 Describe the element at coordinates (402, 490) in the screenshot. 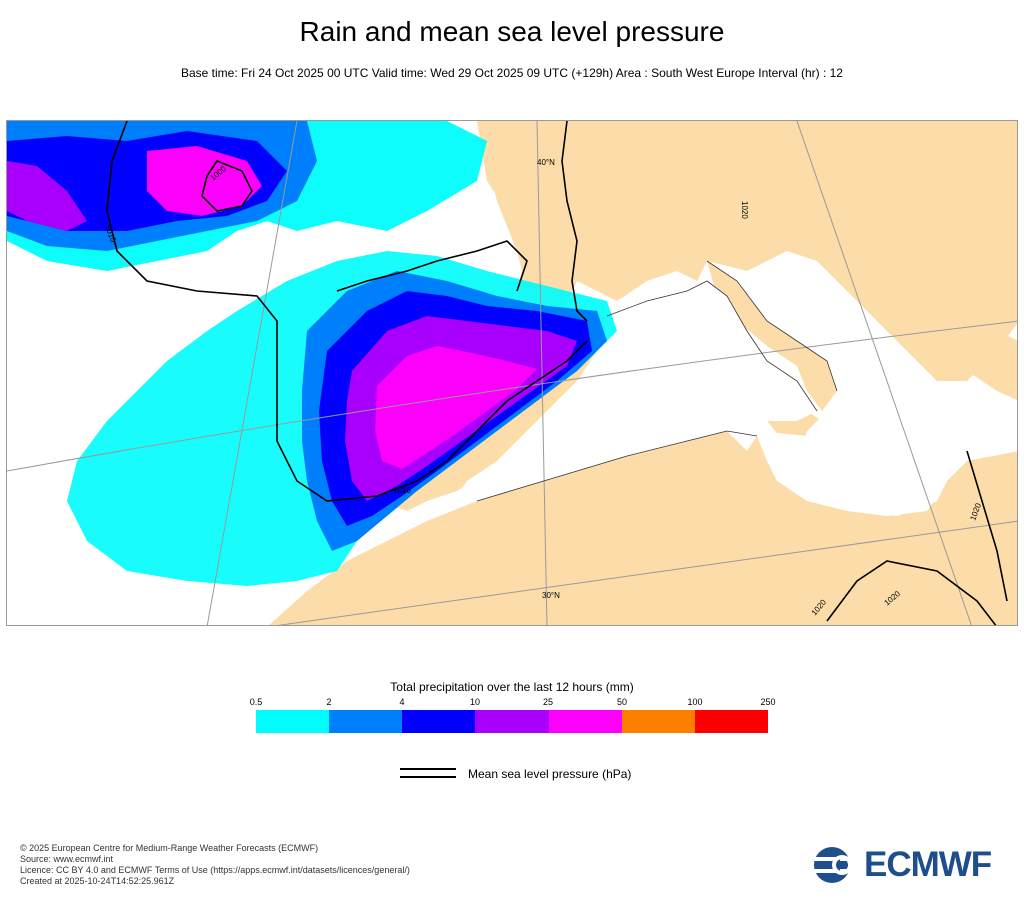

I see `isobar-label: 1010` at that location.